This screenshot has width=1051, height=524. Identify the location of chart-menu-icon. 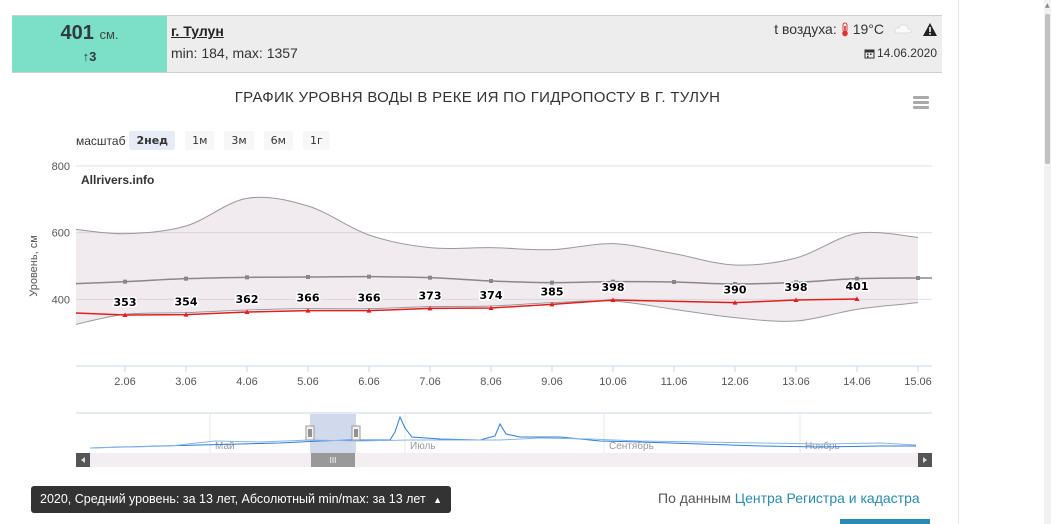
(921, 103).